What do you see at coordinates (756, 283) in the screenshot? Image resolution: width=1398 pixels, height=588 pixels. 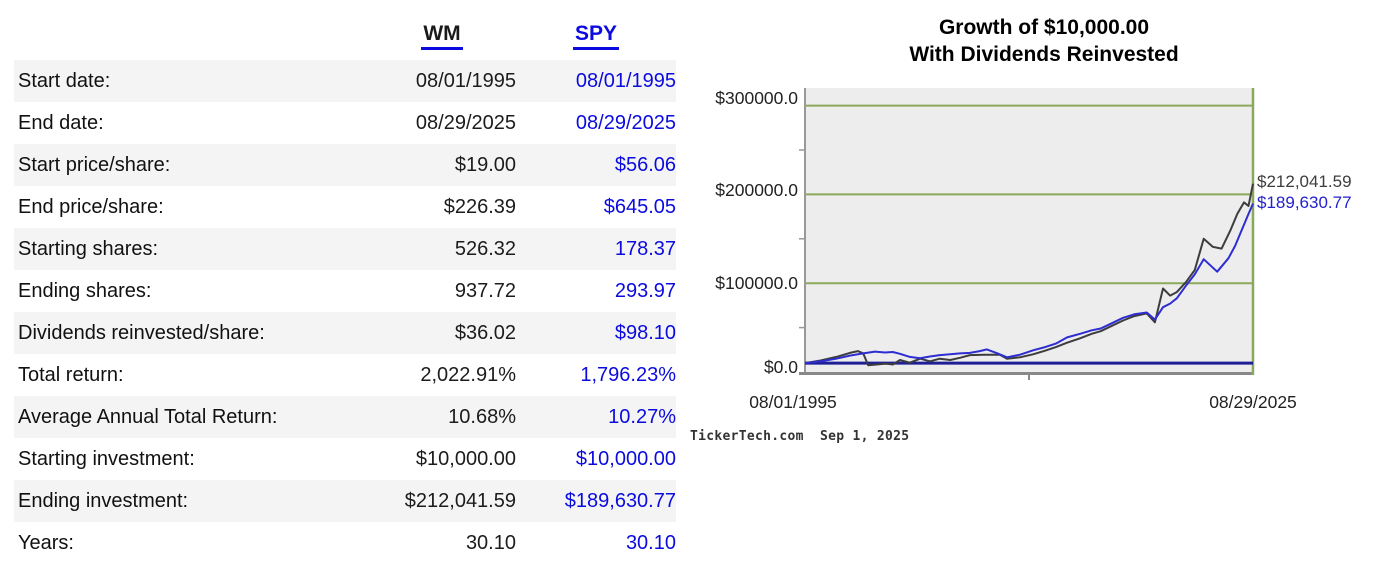 I see `y-axis-tick-label-100000: $100000.0` at bounding box center [756, 283].